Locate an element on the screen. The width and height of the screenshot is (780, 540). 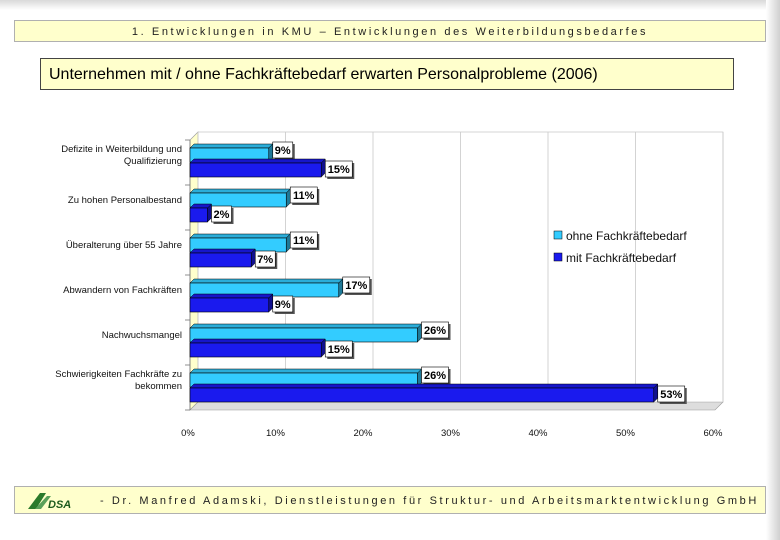
dsa-logo-text: DSA is located at coordinates (59, 505).